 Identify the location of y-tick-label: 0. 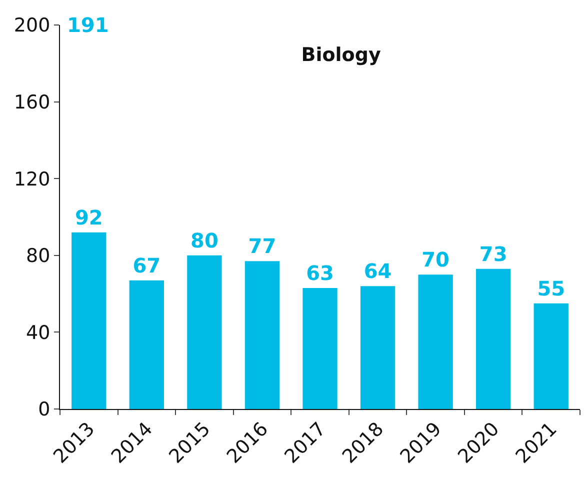
(44, 409).